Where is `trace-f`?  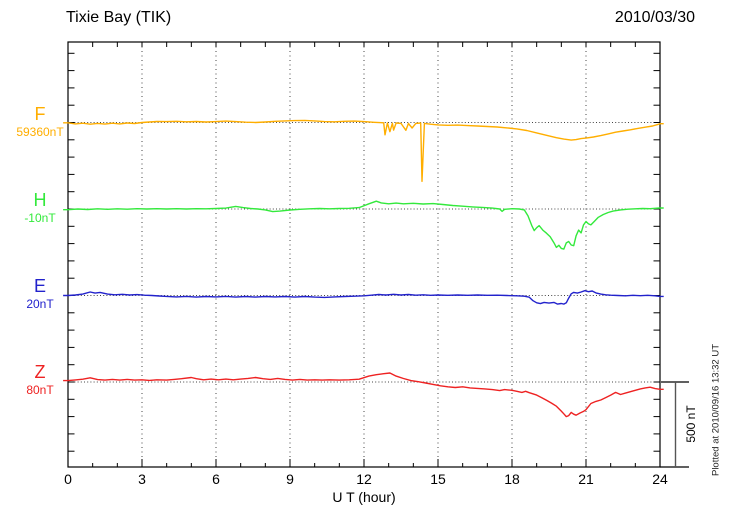
trace-f is located at coordinates (363, 151).